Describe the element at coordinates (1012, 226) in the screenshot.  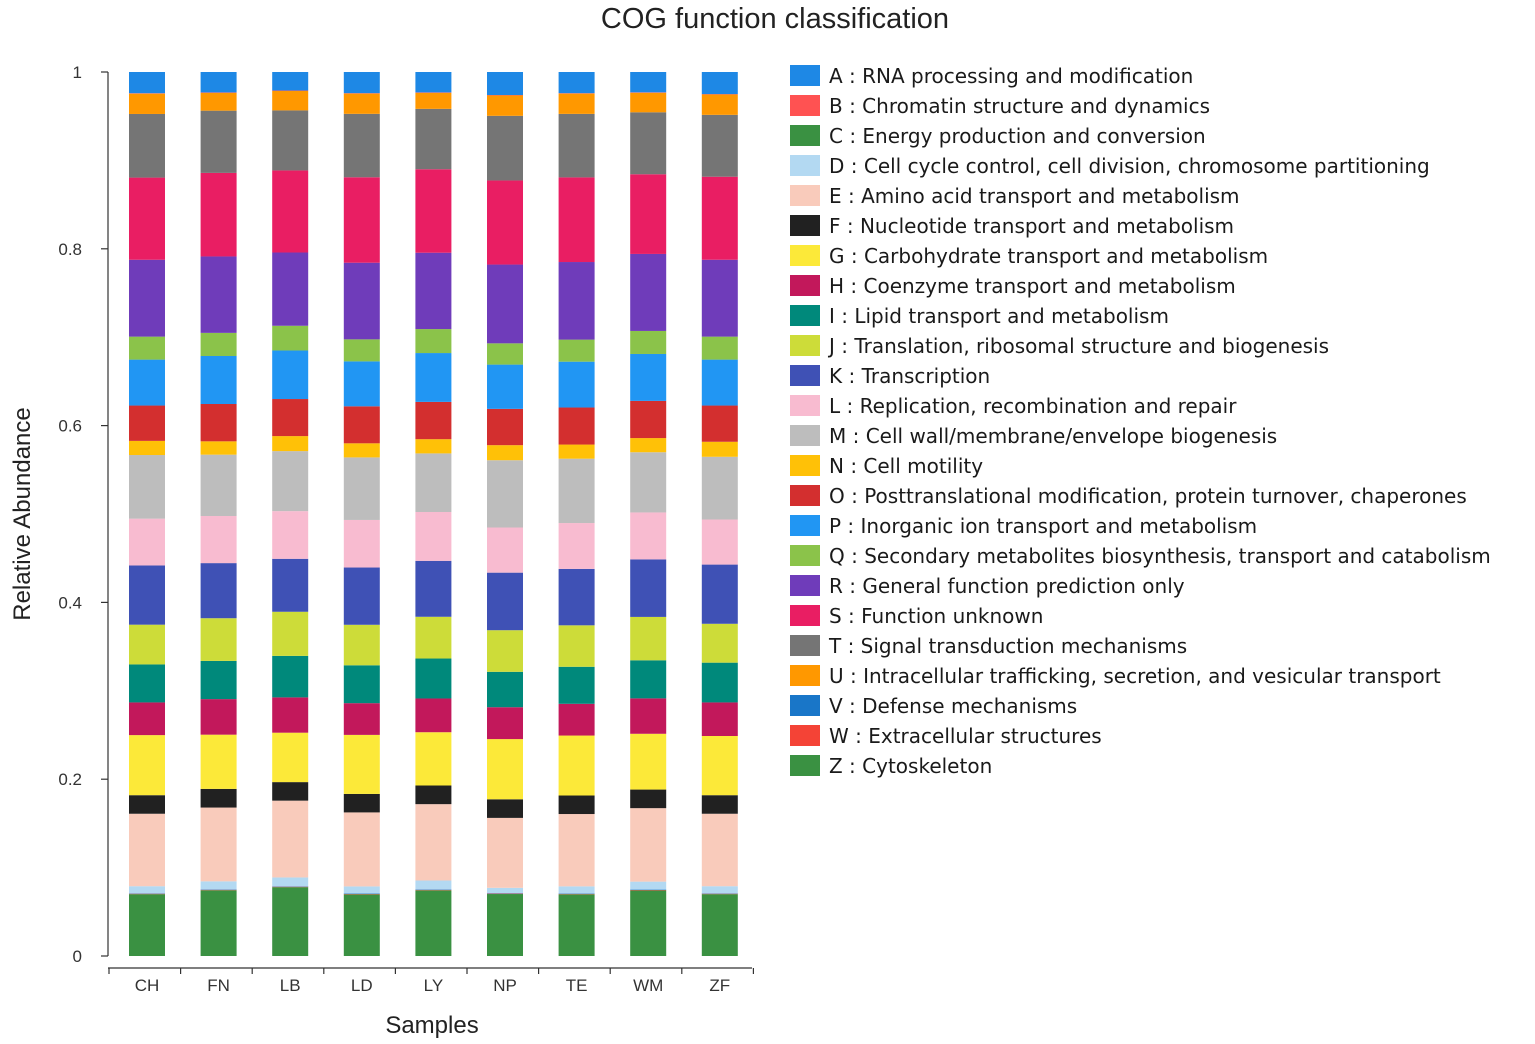
I see `legend-entry: F : Nucleotide transport and metabolism` at that location.